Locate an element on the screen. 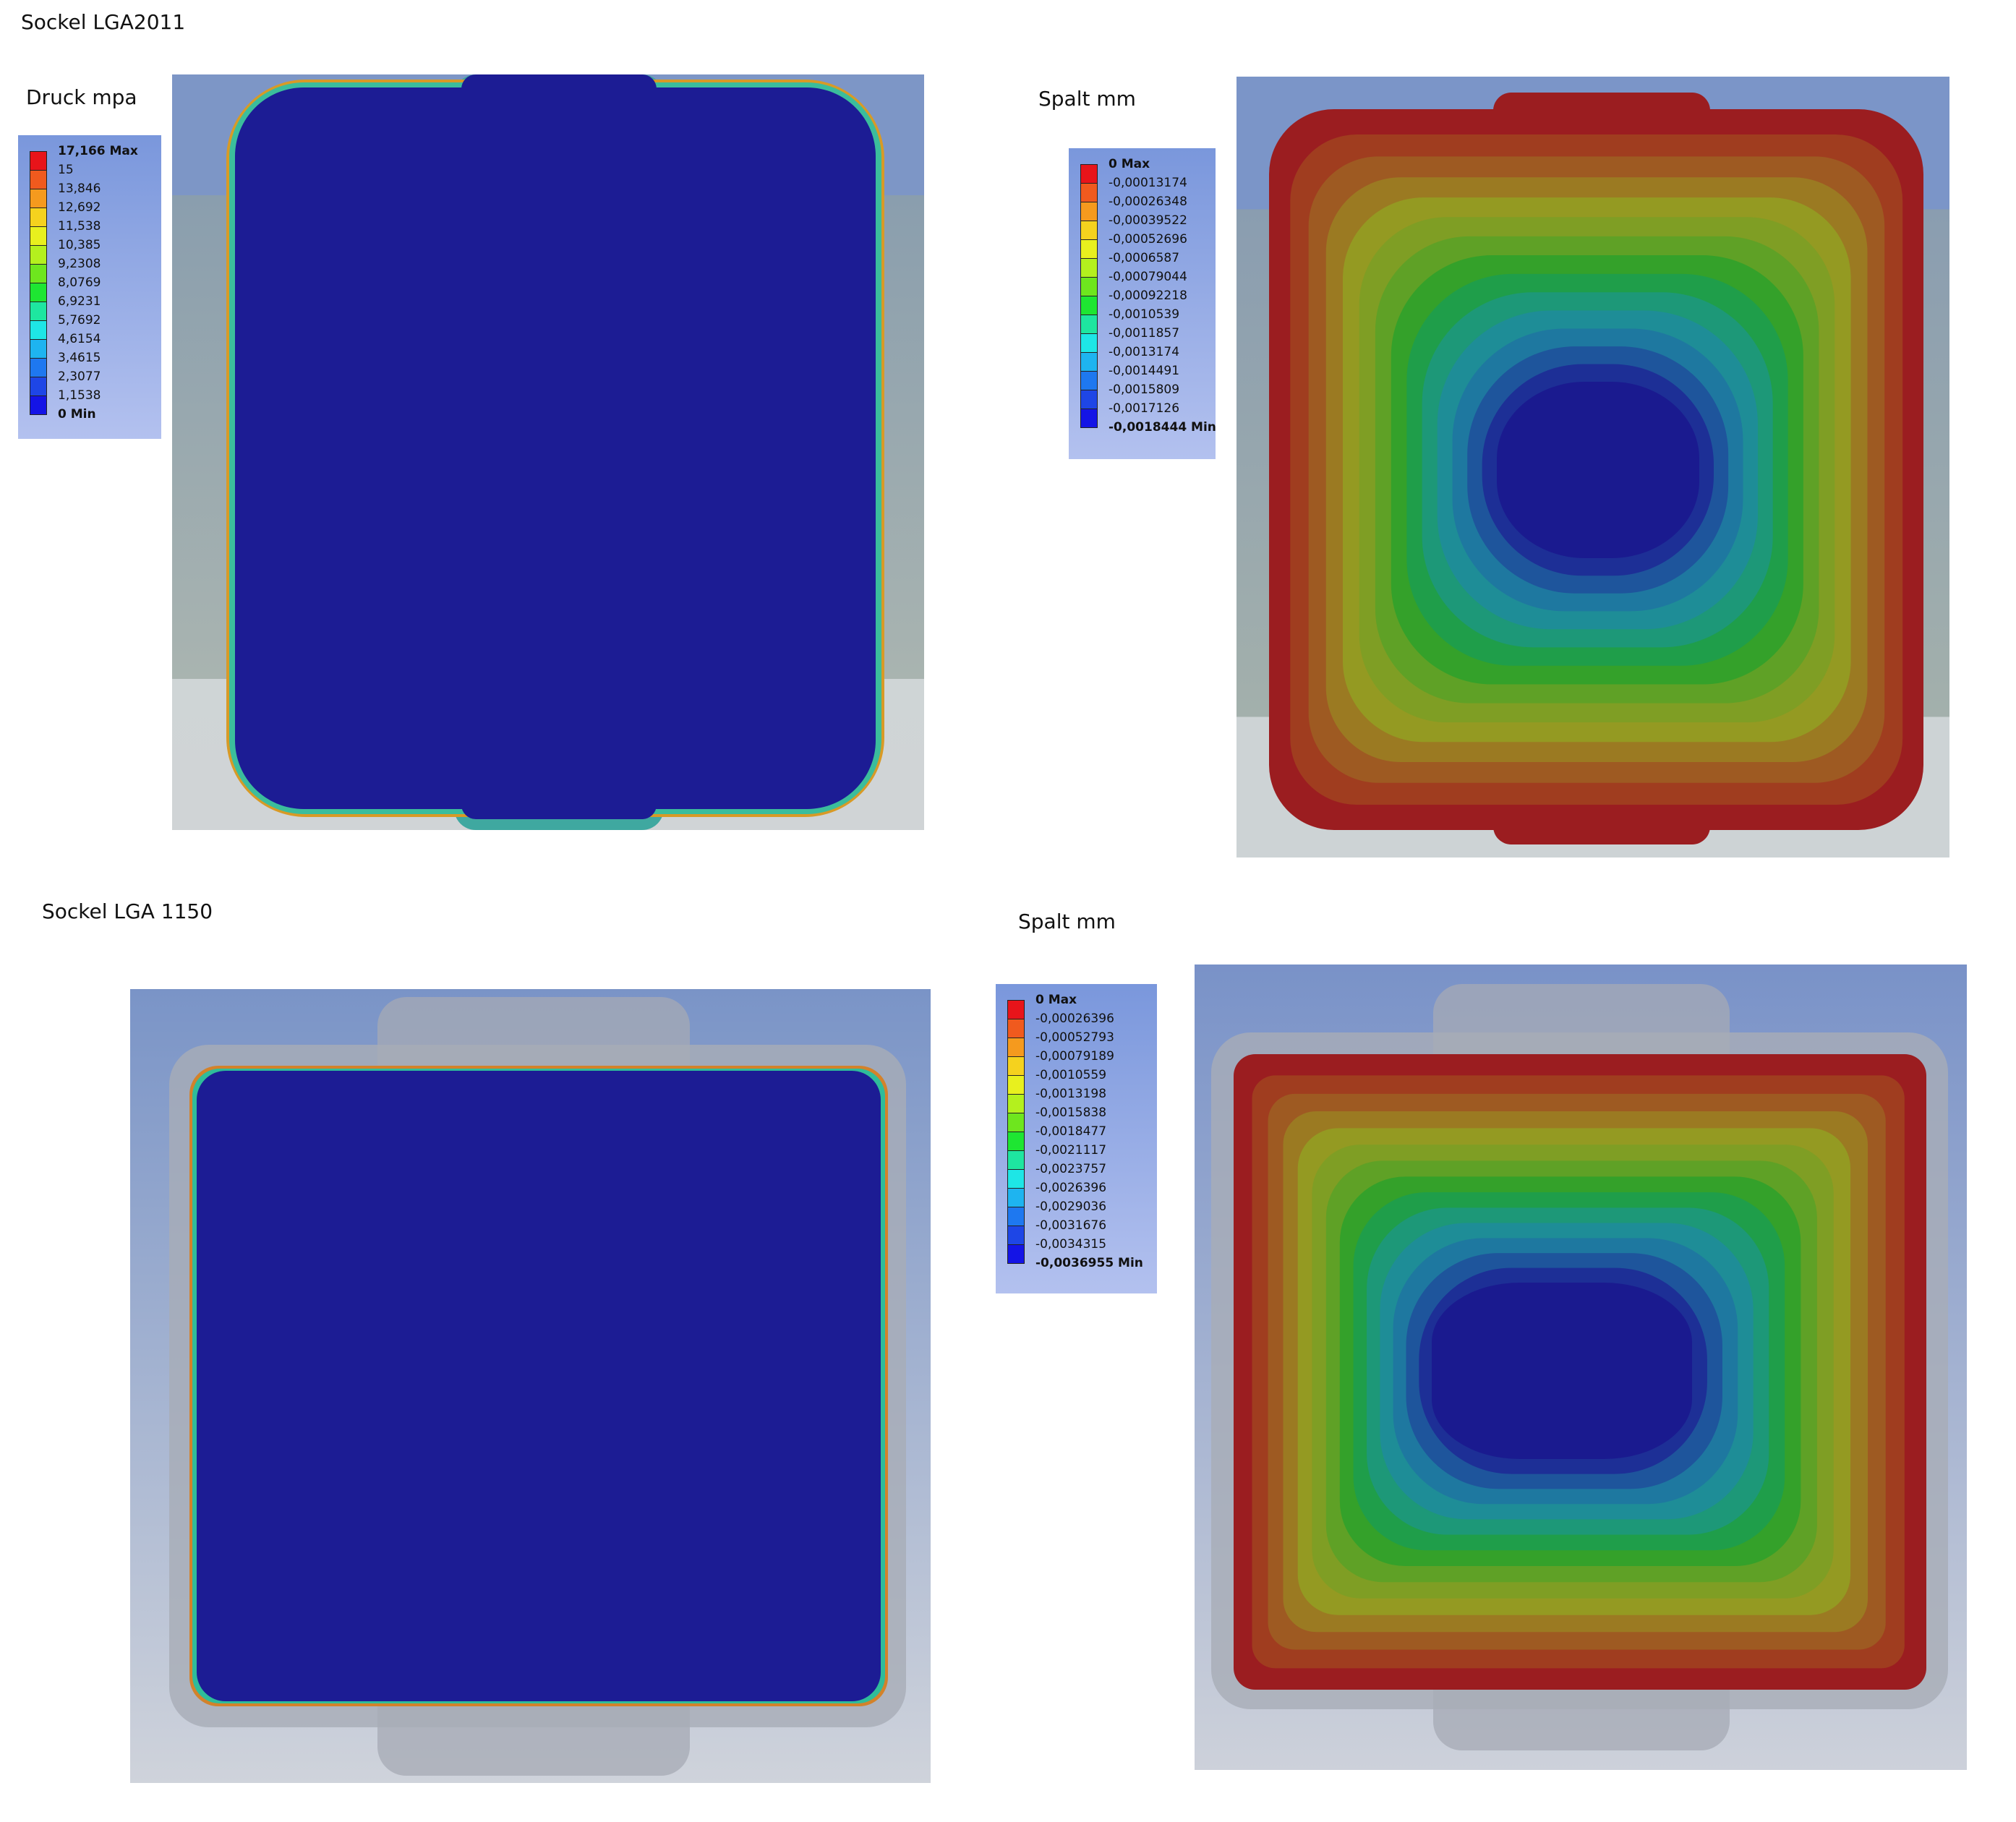 Image resolution: width=2016 pixels, height=1822 pixels. legend-label: -0,00026348 is located at coordinates (1148, 202).